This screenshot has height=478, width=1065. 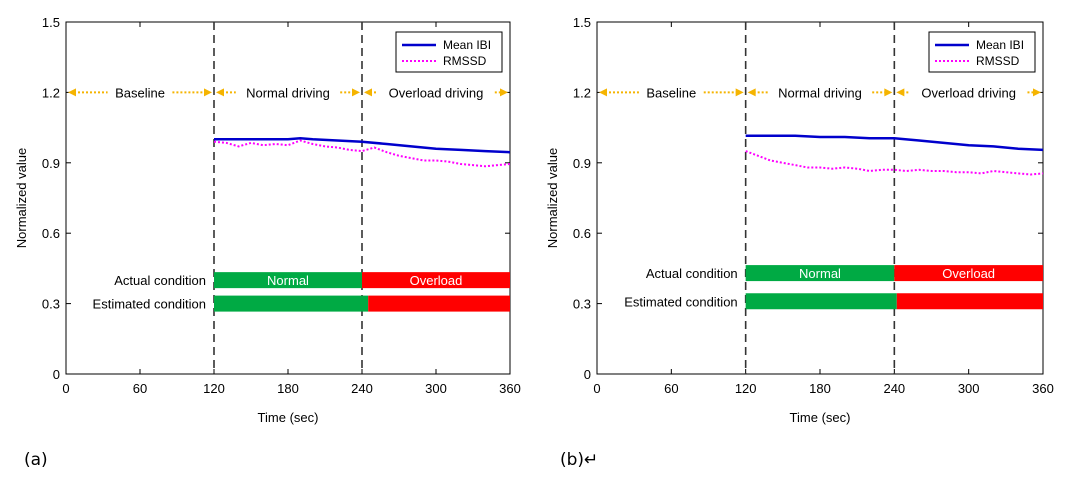 I want to click on panel-label-b: (b)↵, so click(x=579, y=460).